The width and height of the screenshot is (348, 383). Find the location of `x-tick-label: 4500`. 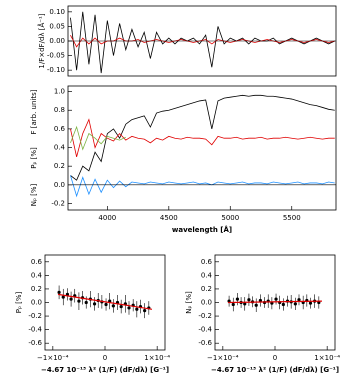

x-tick-label: 4500 is located at coordinates (169, 218).